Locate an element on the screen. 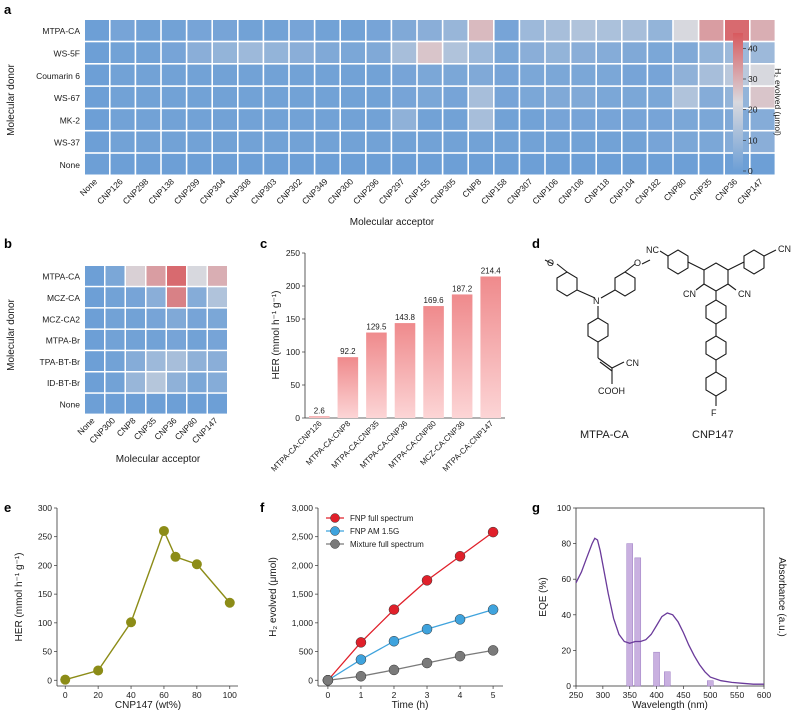 The height and width of the screenshot is (713, 799). heatmap-b-row-label: MTPA-Br is located at coordinates (63, 341).